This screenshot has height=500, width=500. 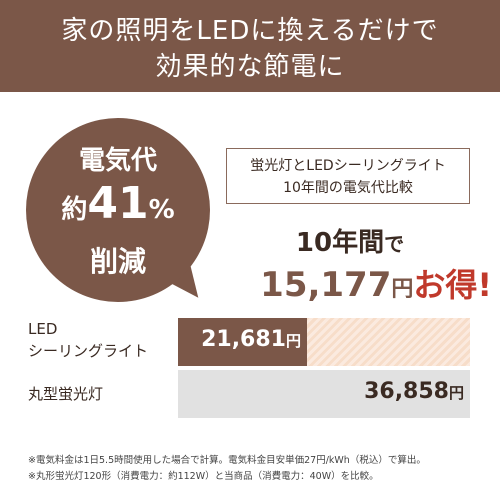 What do you see at coordinates (117, 161) in the screenshot?
I see `bubble-line1: 電気代` at bounding box center [117, 161].